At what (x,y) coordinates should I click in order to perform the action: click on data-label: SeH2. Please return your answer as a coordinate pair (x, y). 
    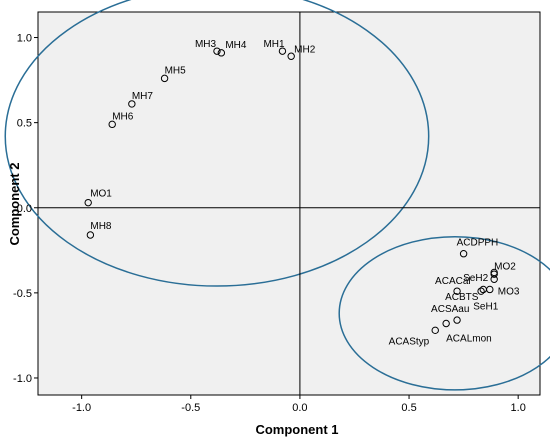
    Looking at the image, I should click on (475, 278).